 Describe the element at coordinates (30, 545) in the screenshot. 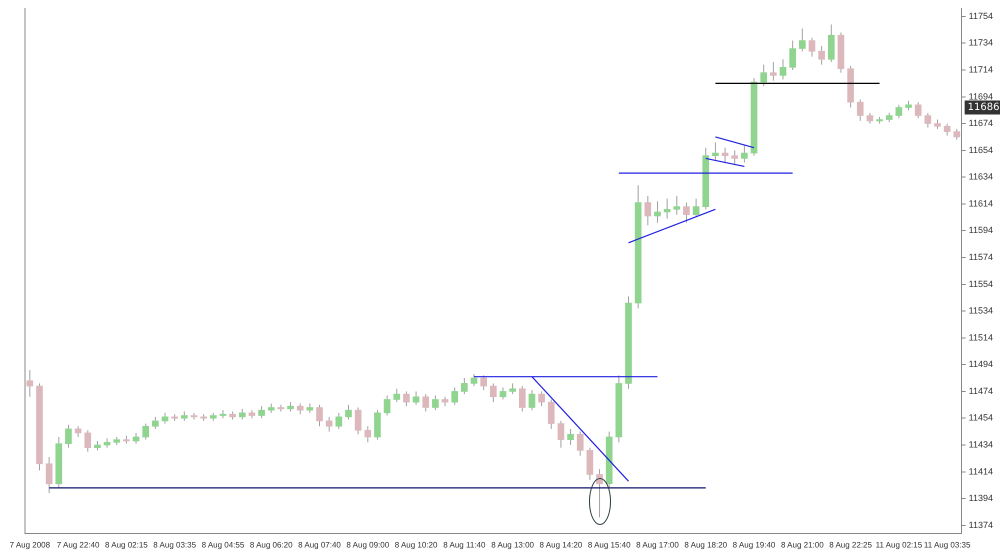

I see `x-tick-label: 7 Aug 2008` at that location.